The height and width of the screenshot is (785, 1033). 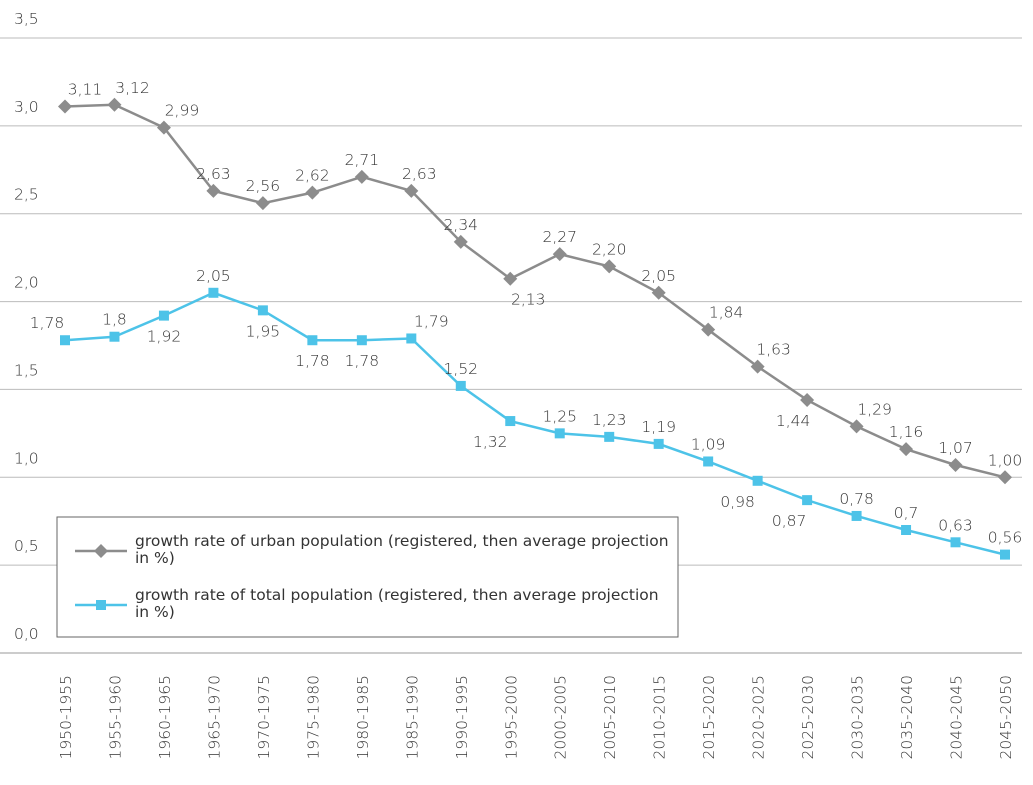 I want to click on data-label: 3,12, so click(x=132, y=88).